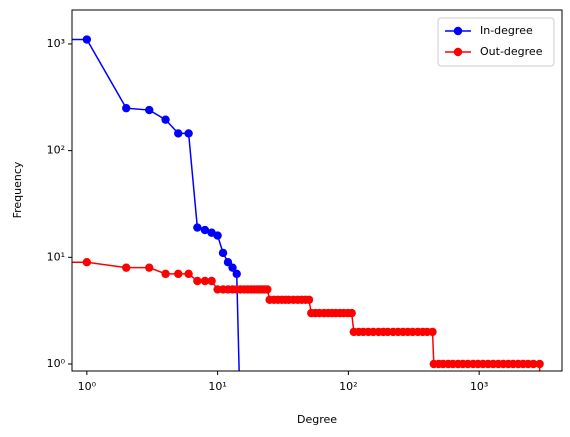  Describe the element at coordinates (479, 386) in the screenshot. I see `x-tick-label: 10³` at that location.